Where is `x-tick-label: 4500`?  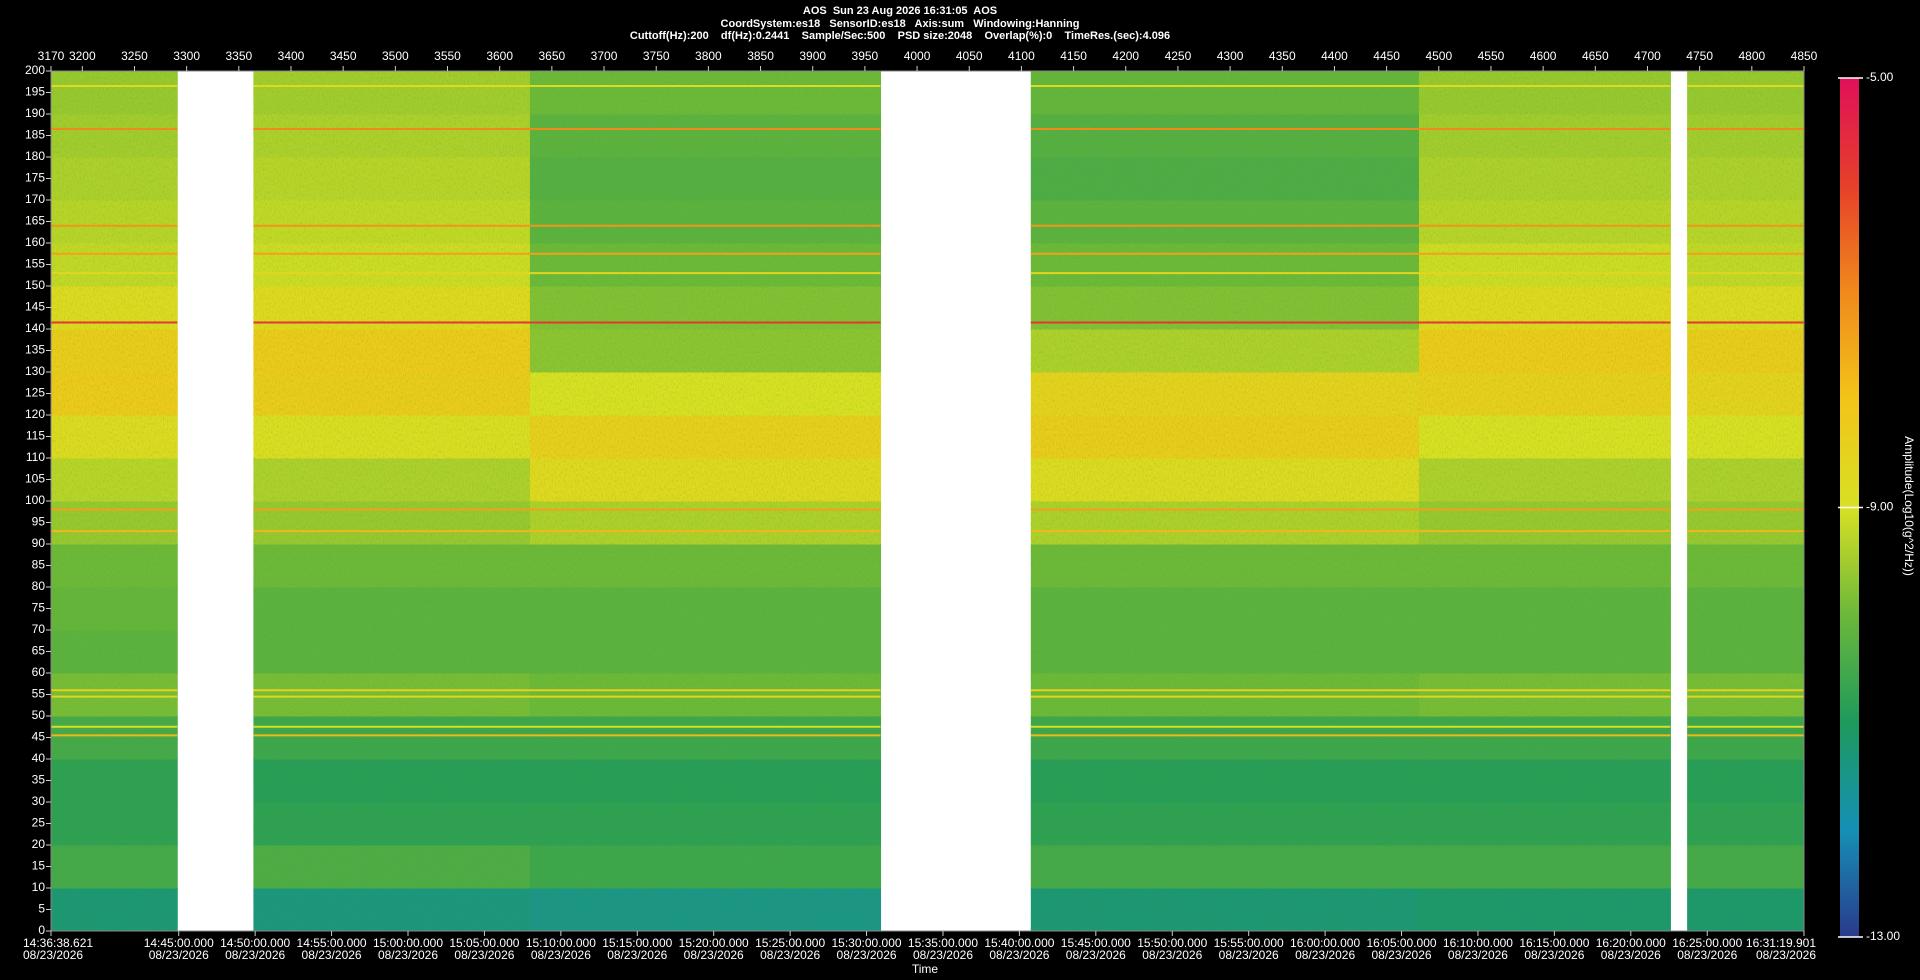
x-tick-label: 4500 is located at coordinates (1438, 56).